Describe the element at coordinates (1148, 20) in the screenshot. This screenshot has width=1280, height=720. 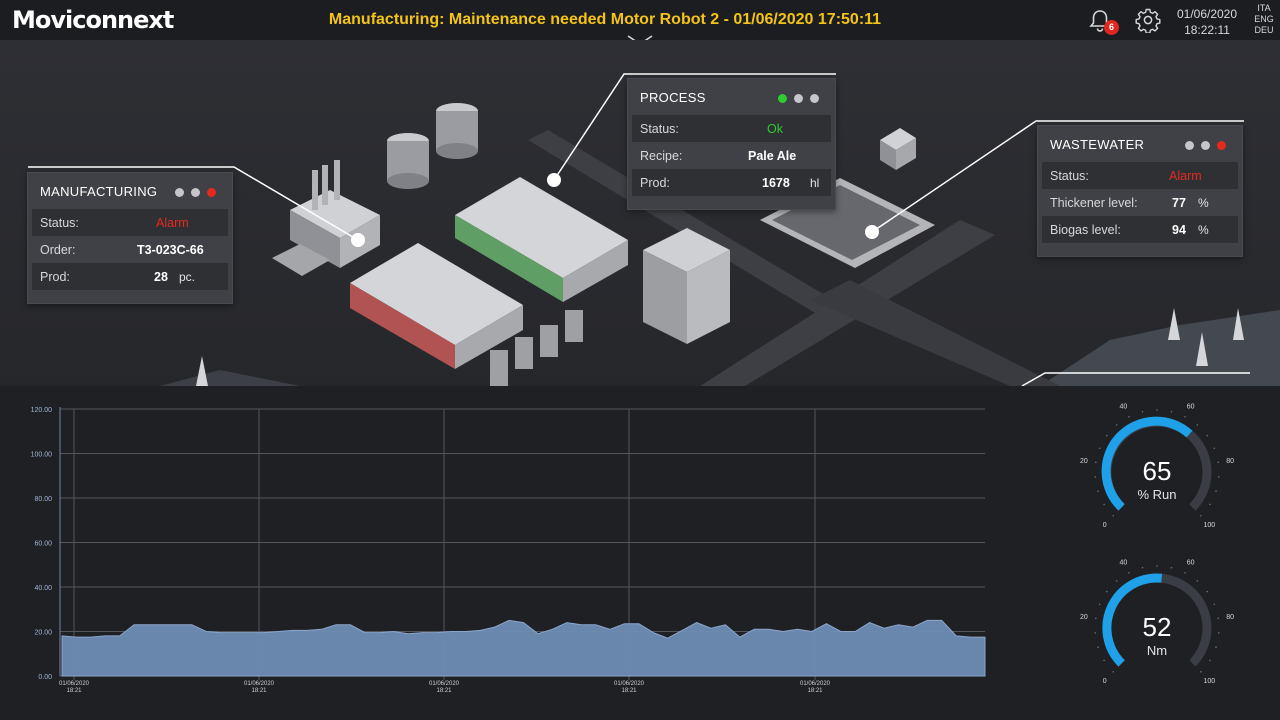
I see `gear-icon` at that location.